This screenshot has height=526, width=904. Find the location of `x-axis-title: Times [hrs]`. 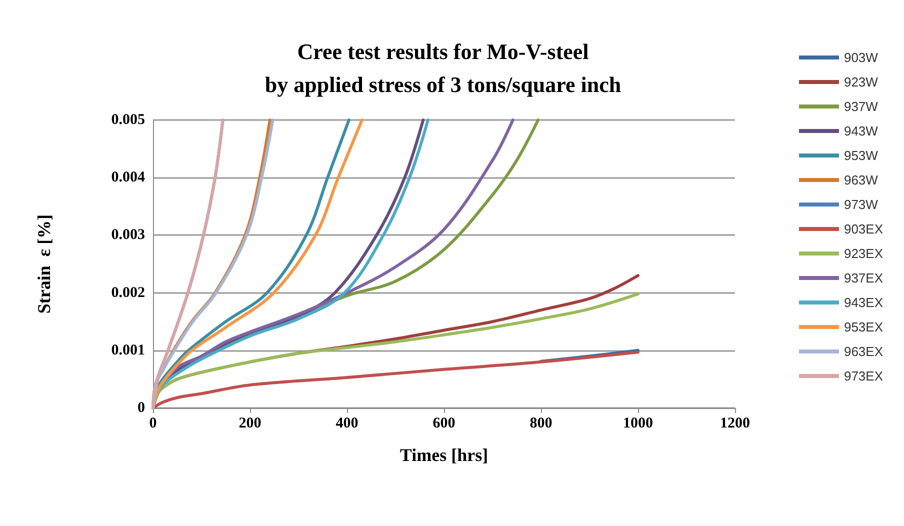

x-axis-title: Times [hrs] is located at coordinates (444, 455).